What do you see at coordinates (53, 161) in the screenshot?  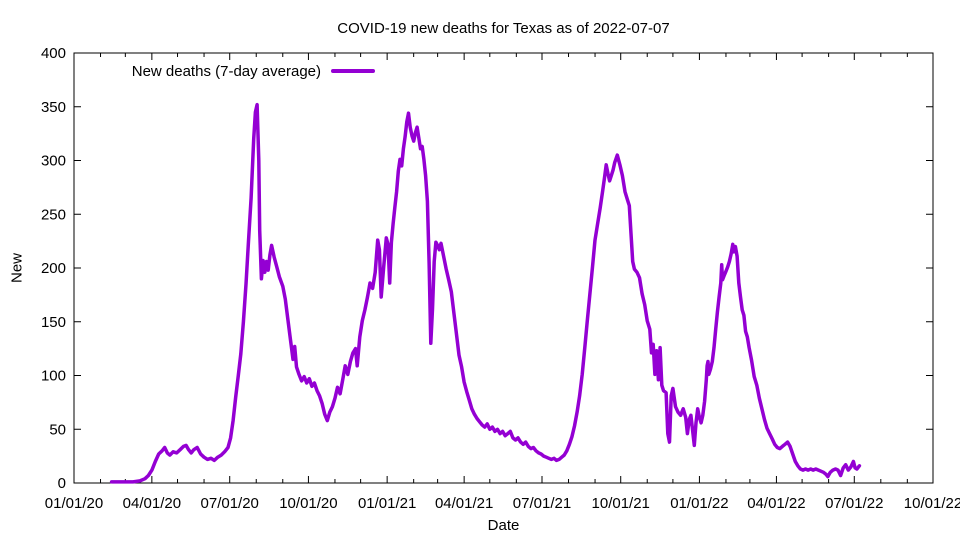 I see `y-tick-label: 300` at bounding box center [53, 161].